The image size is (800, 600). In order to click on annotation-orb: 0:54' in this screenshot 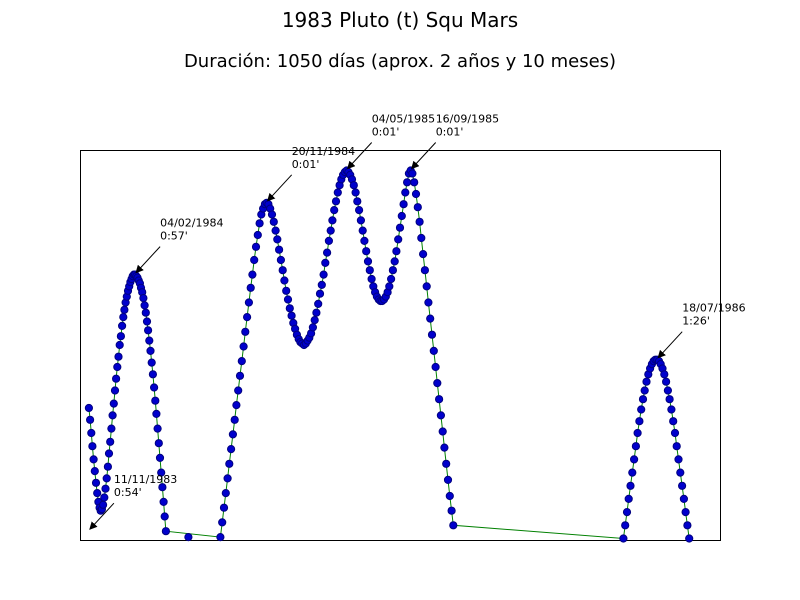, I will do `click(128, 492)`.